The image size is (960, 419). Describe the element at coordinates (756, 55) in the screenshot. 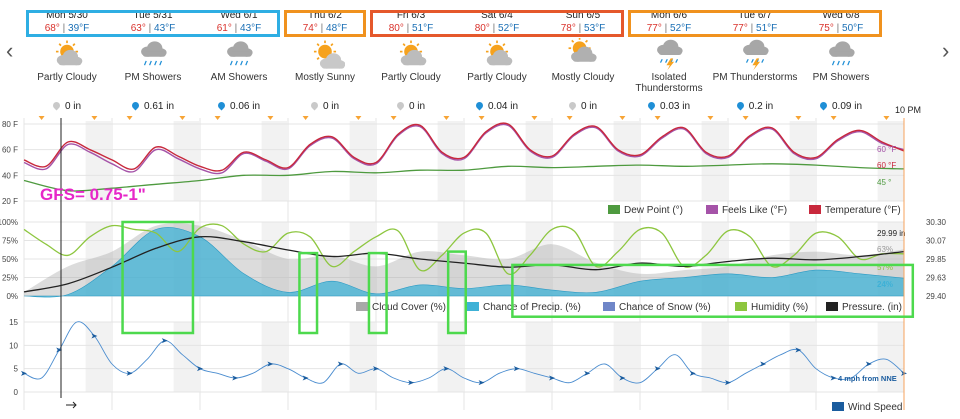

I see `thunderstorm-icon` at that location.